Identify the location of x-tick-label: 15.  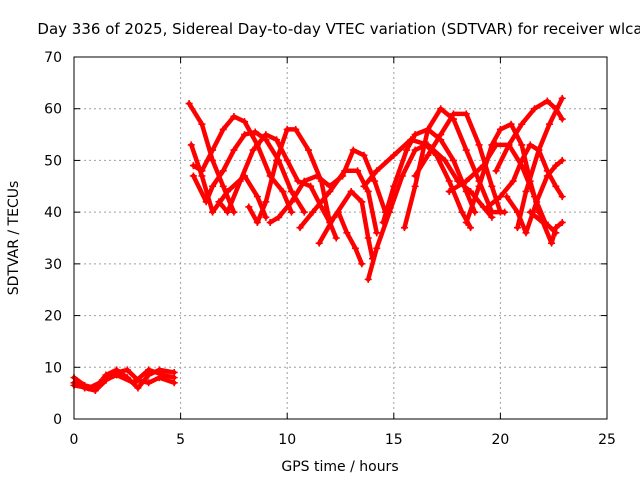
(394, 440).